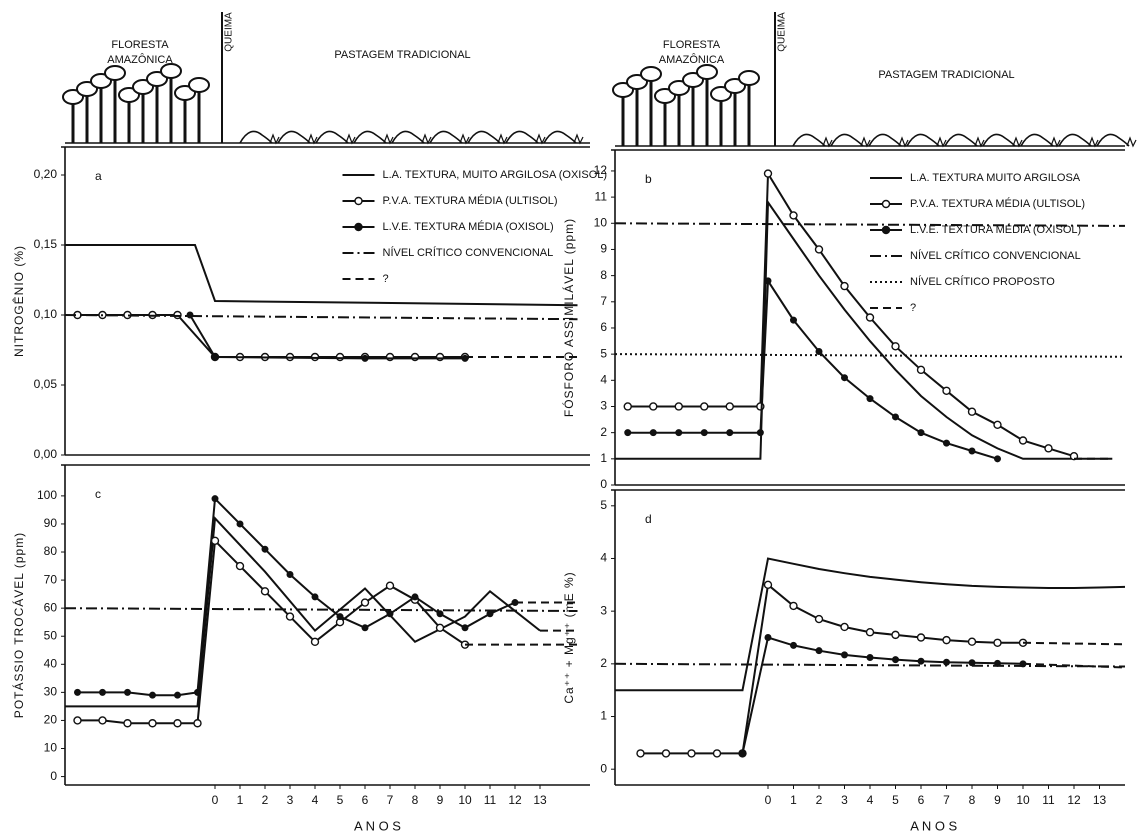  Describe the element at coordinates (601, 170) in the screenshot. I see `y-tick-label: 12` at that location.